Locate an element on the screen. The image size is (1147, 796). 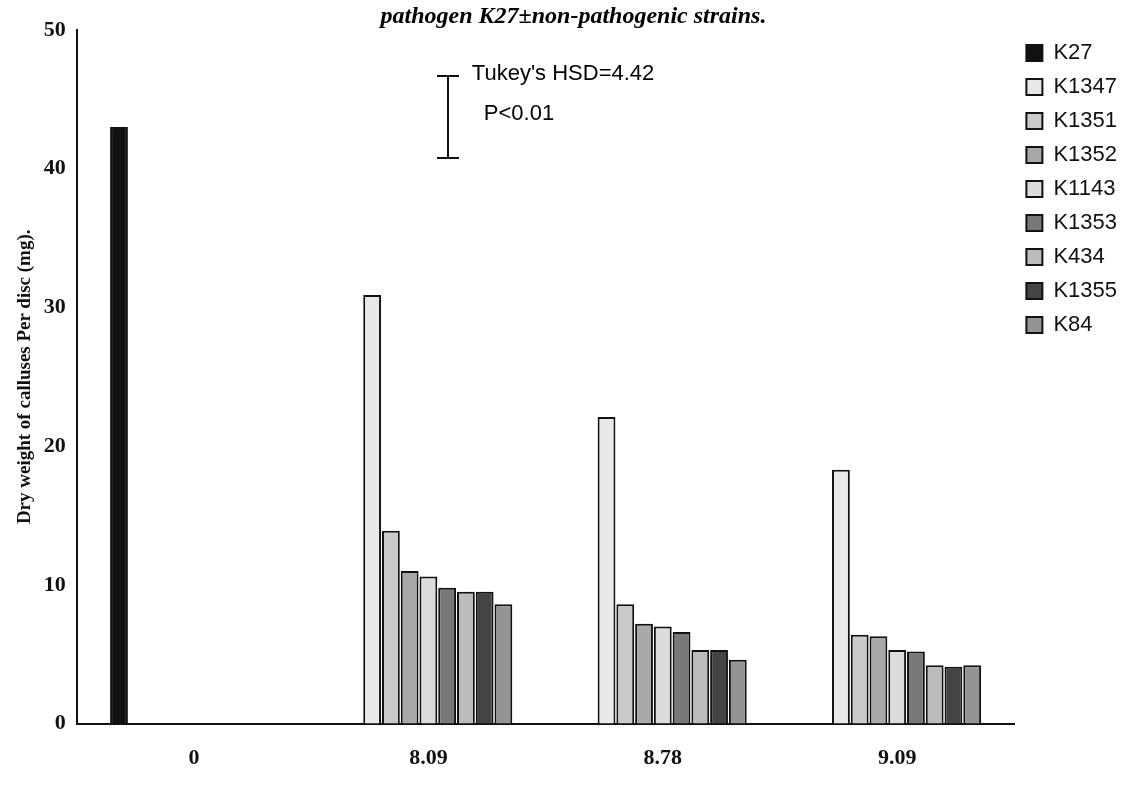
x-tick-label: 9.09 is located at coordinates (897, 757).